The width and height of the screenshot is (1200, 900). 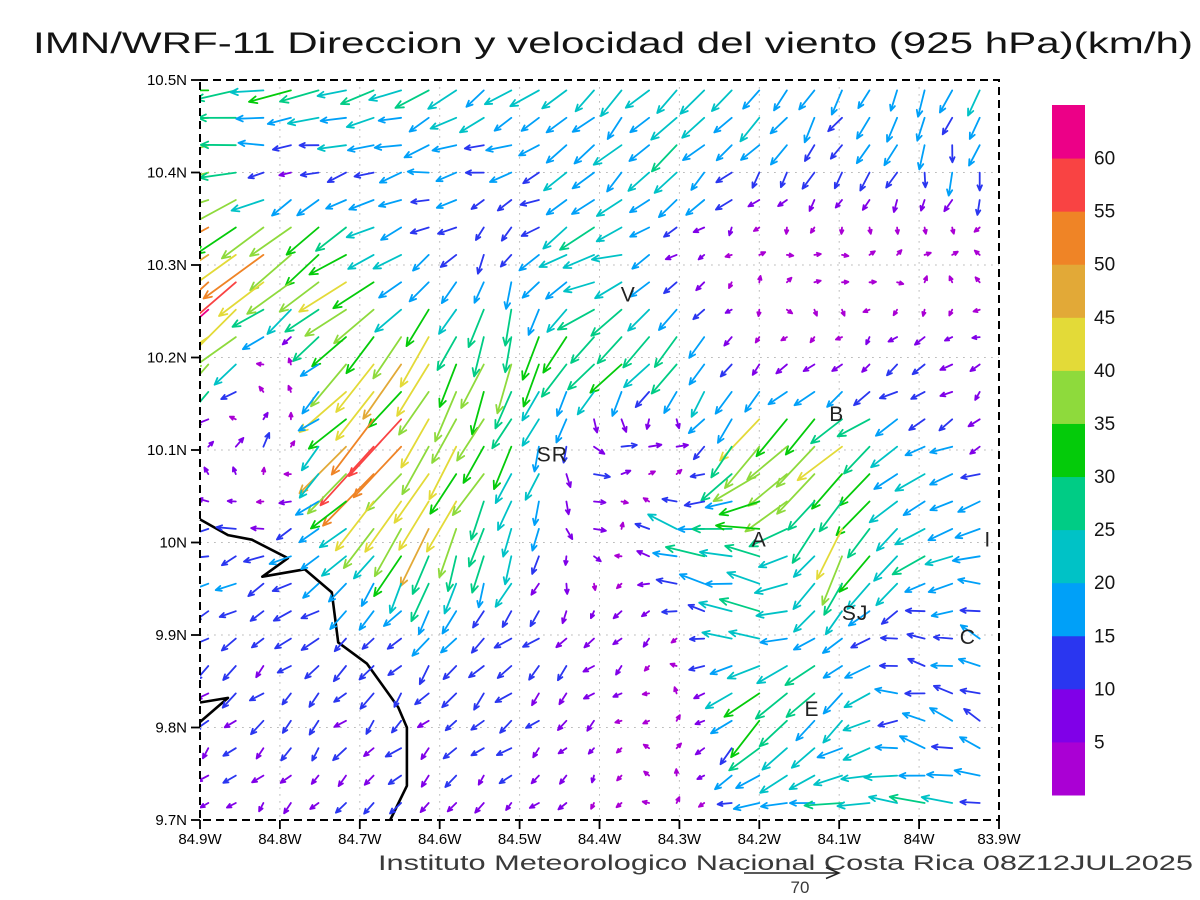 What do you see at coordinates (167, 173) in the screenshot?
I see `y-axis-tick-label: 10.4N` at bounding box center [167, 173].